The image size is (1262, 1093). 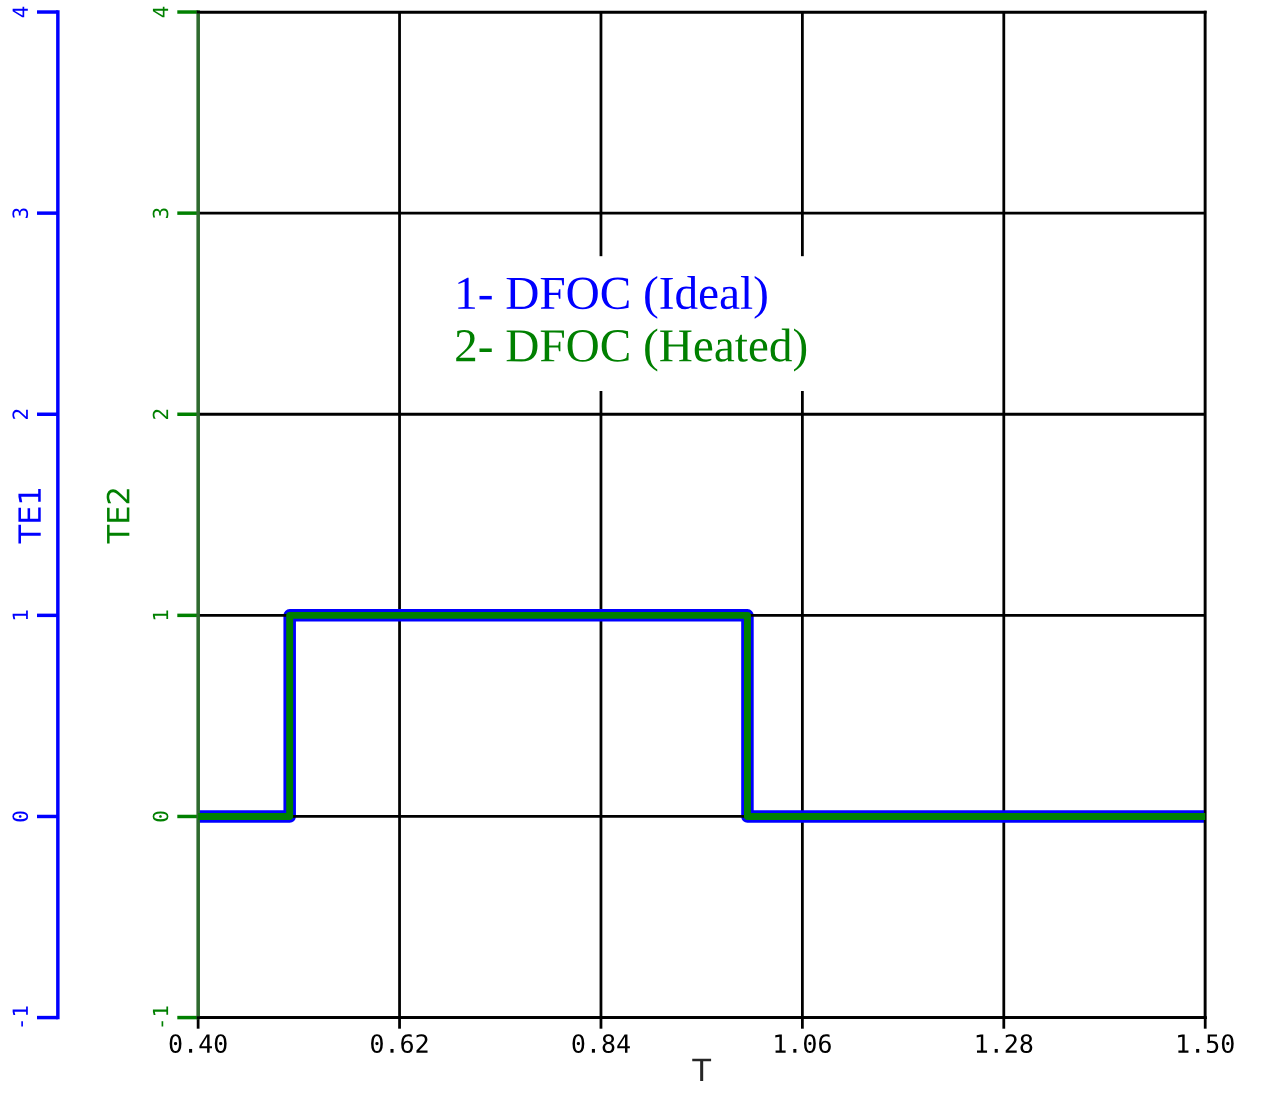 What do you see at coordinates (198, 1044) in the screenshot?
I see `x-tick-label: 0.40` at bounding box center [198, 1044].